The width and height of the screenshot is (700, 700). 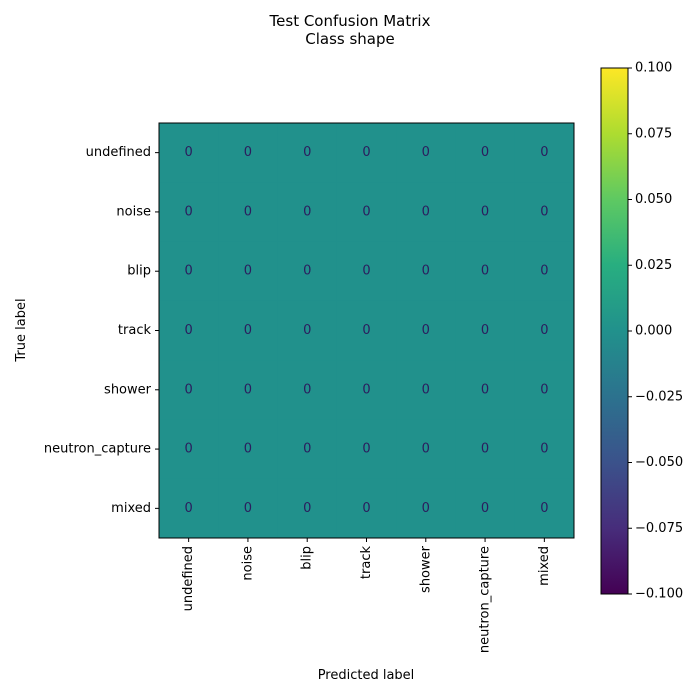 I want to click on y-tick-label: track, so click(x=135, y=330).